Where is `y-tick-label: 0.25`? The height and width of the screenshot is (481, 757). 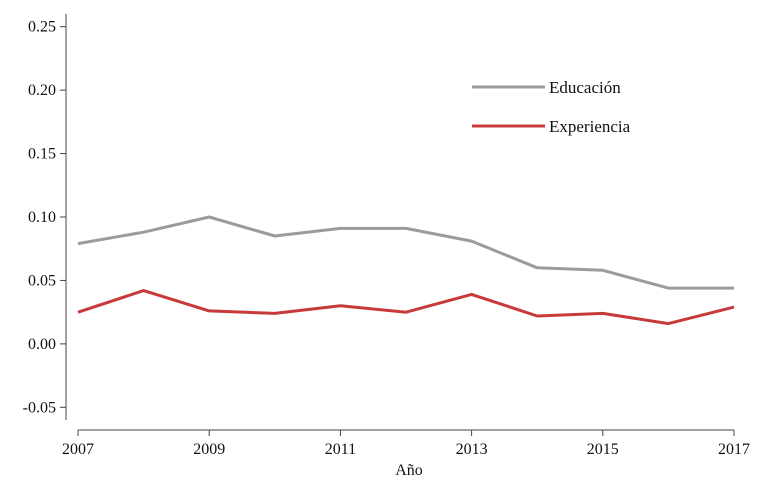 y-tick-label: 0.25 is located at coordinates (42, 27).